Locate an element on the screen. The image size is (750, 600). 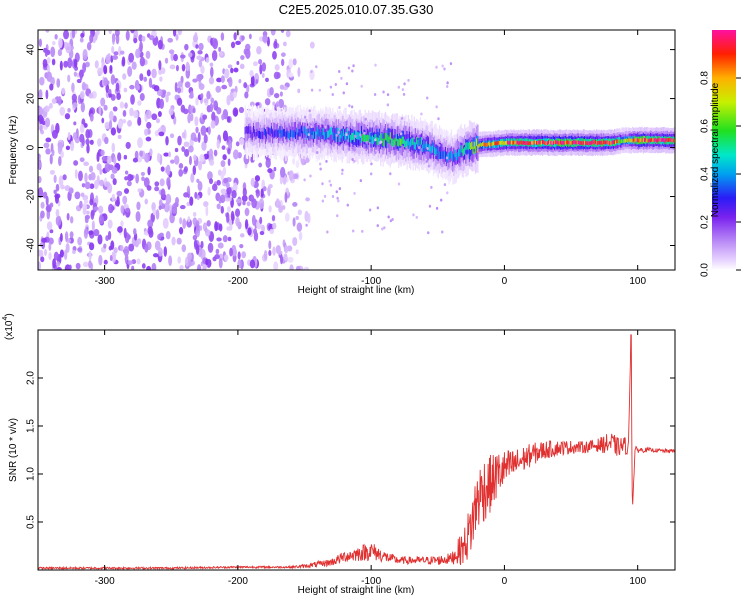
spectrogram-xtick-label: -300 is located at coordinates (105, 281).